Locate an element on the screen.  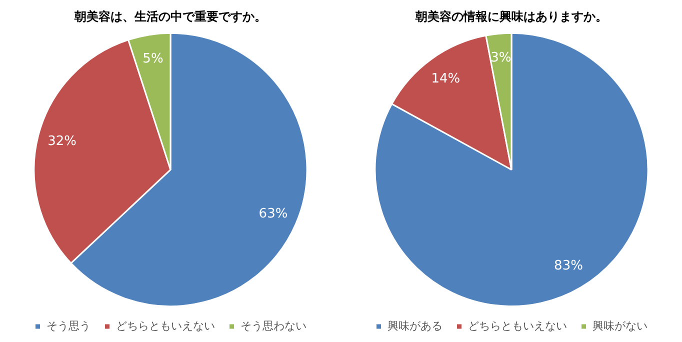
legend-label: そう思う is located at coordinates (68, 325).